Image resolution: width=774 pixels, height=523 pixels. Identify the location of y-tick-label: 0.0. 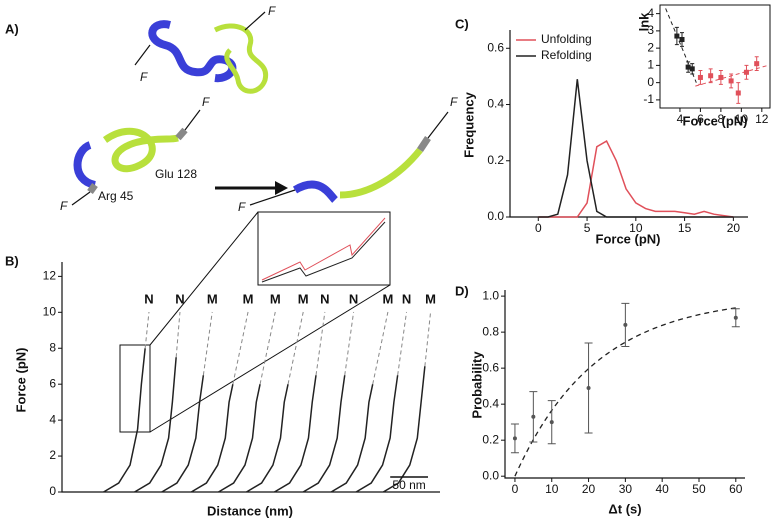
(490, 475).